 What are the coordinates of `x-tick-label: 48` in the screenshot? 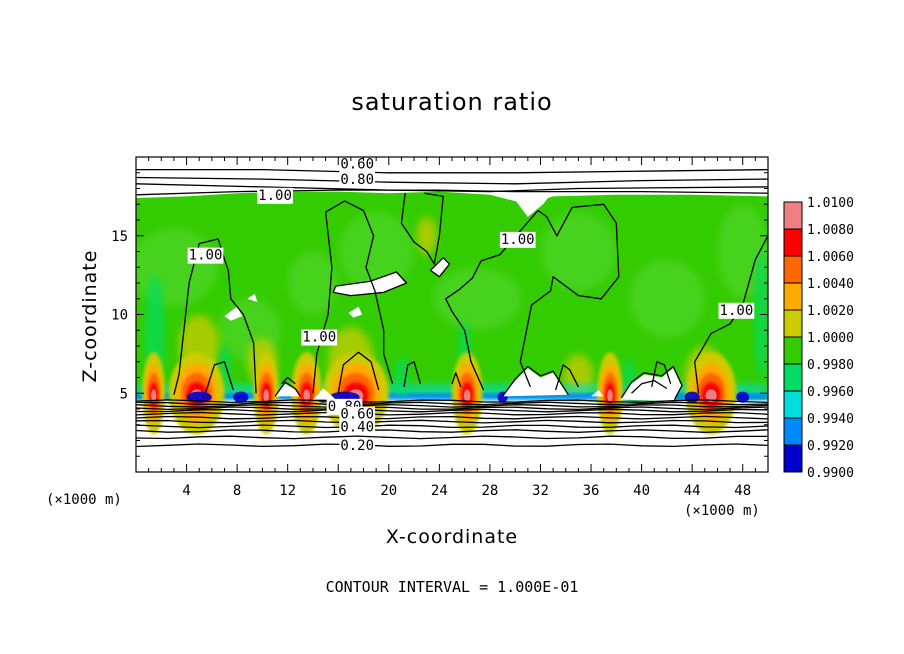 It's located at (742, 491).